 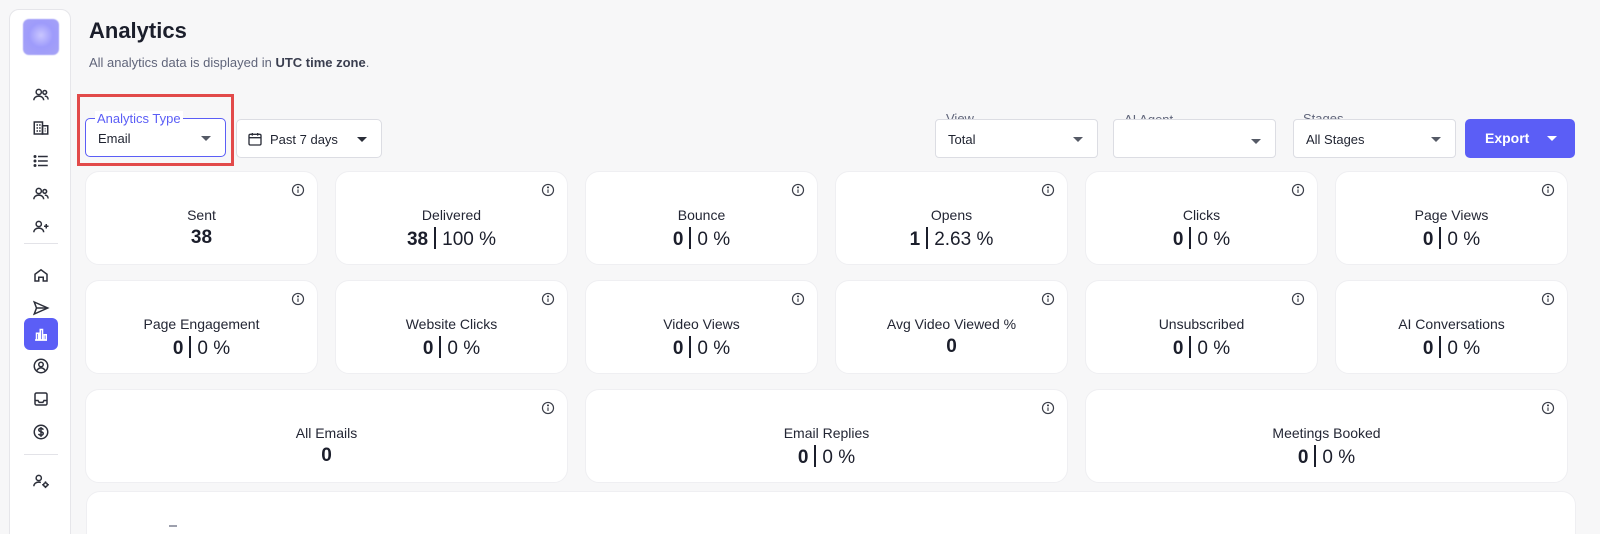 I want to click on metric-card: Page Engagement 0 0 %, so click(x=201, y=327).